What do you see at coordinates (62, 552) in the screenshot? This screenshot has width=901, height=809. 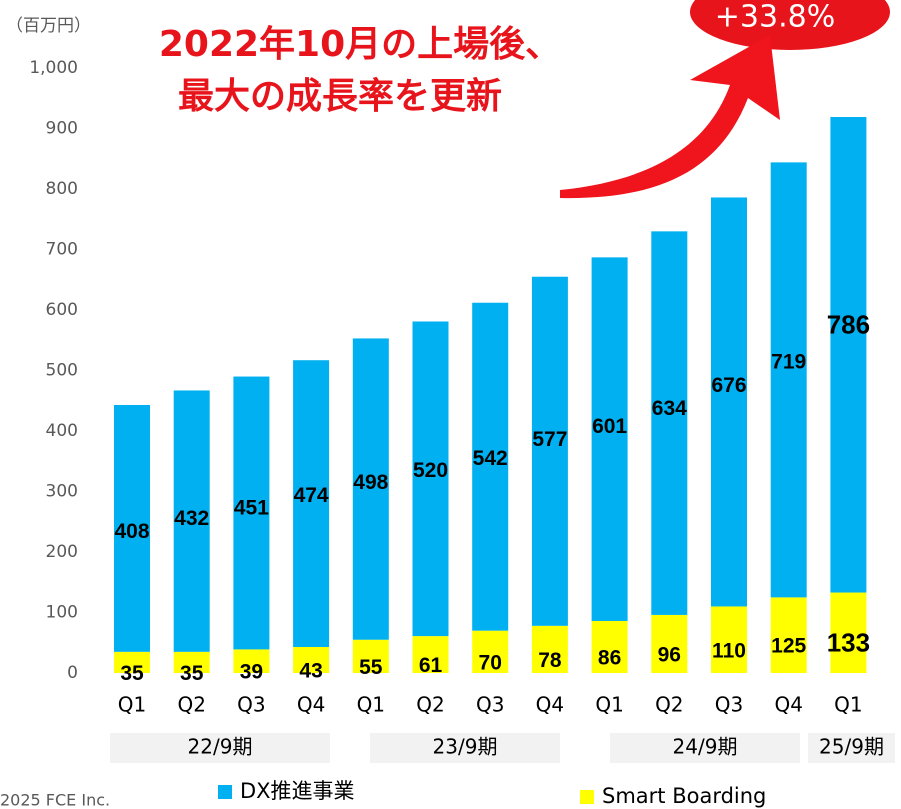 I see `y-tick-label: 200` at bounding box center [62, 552].